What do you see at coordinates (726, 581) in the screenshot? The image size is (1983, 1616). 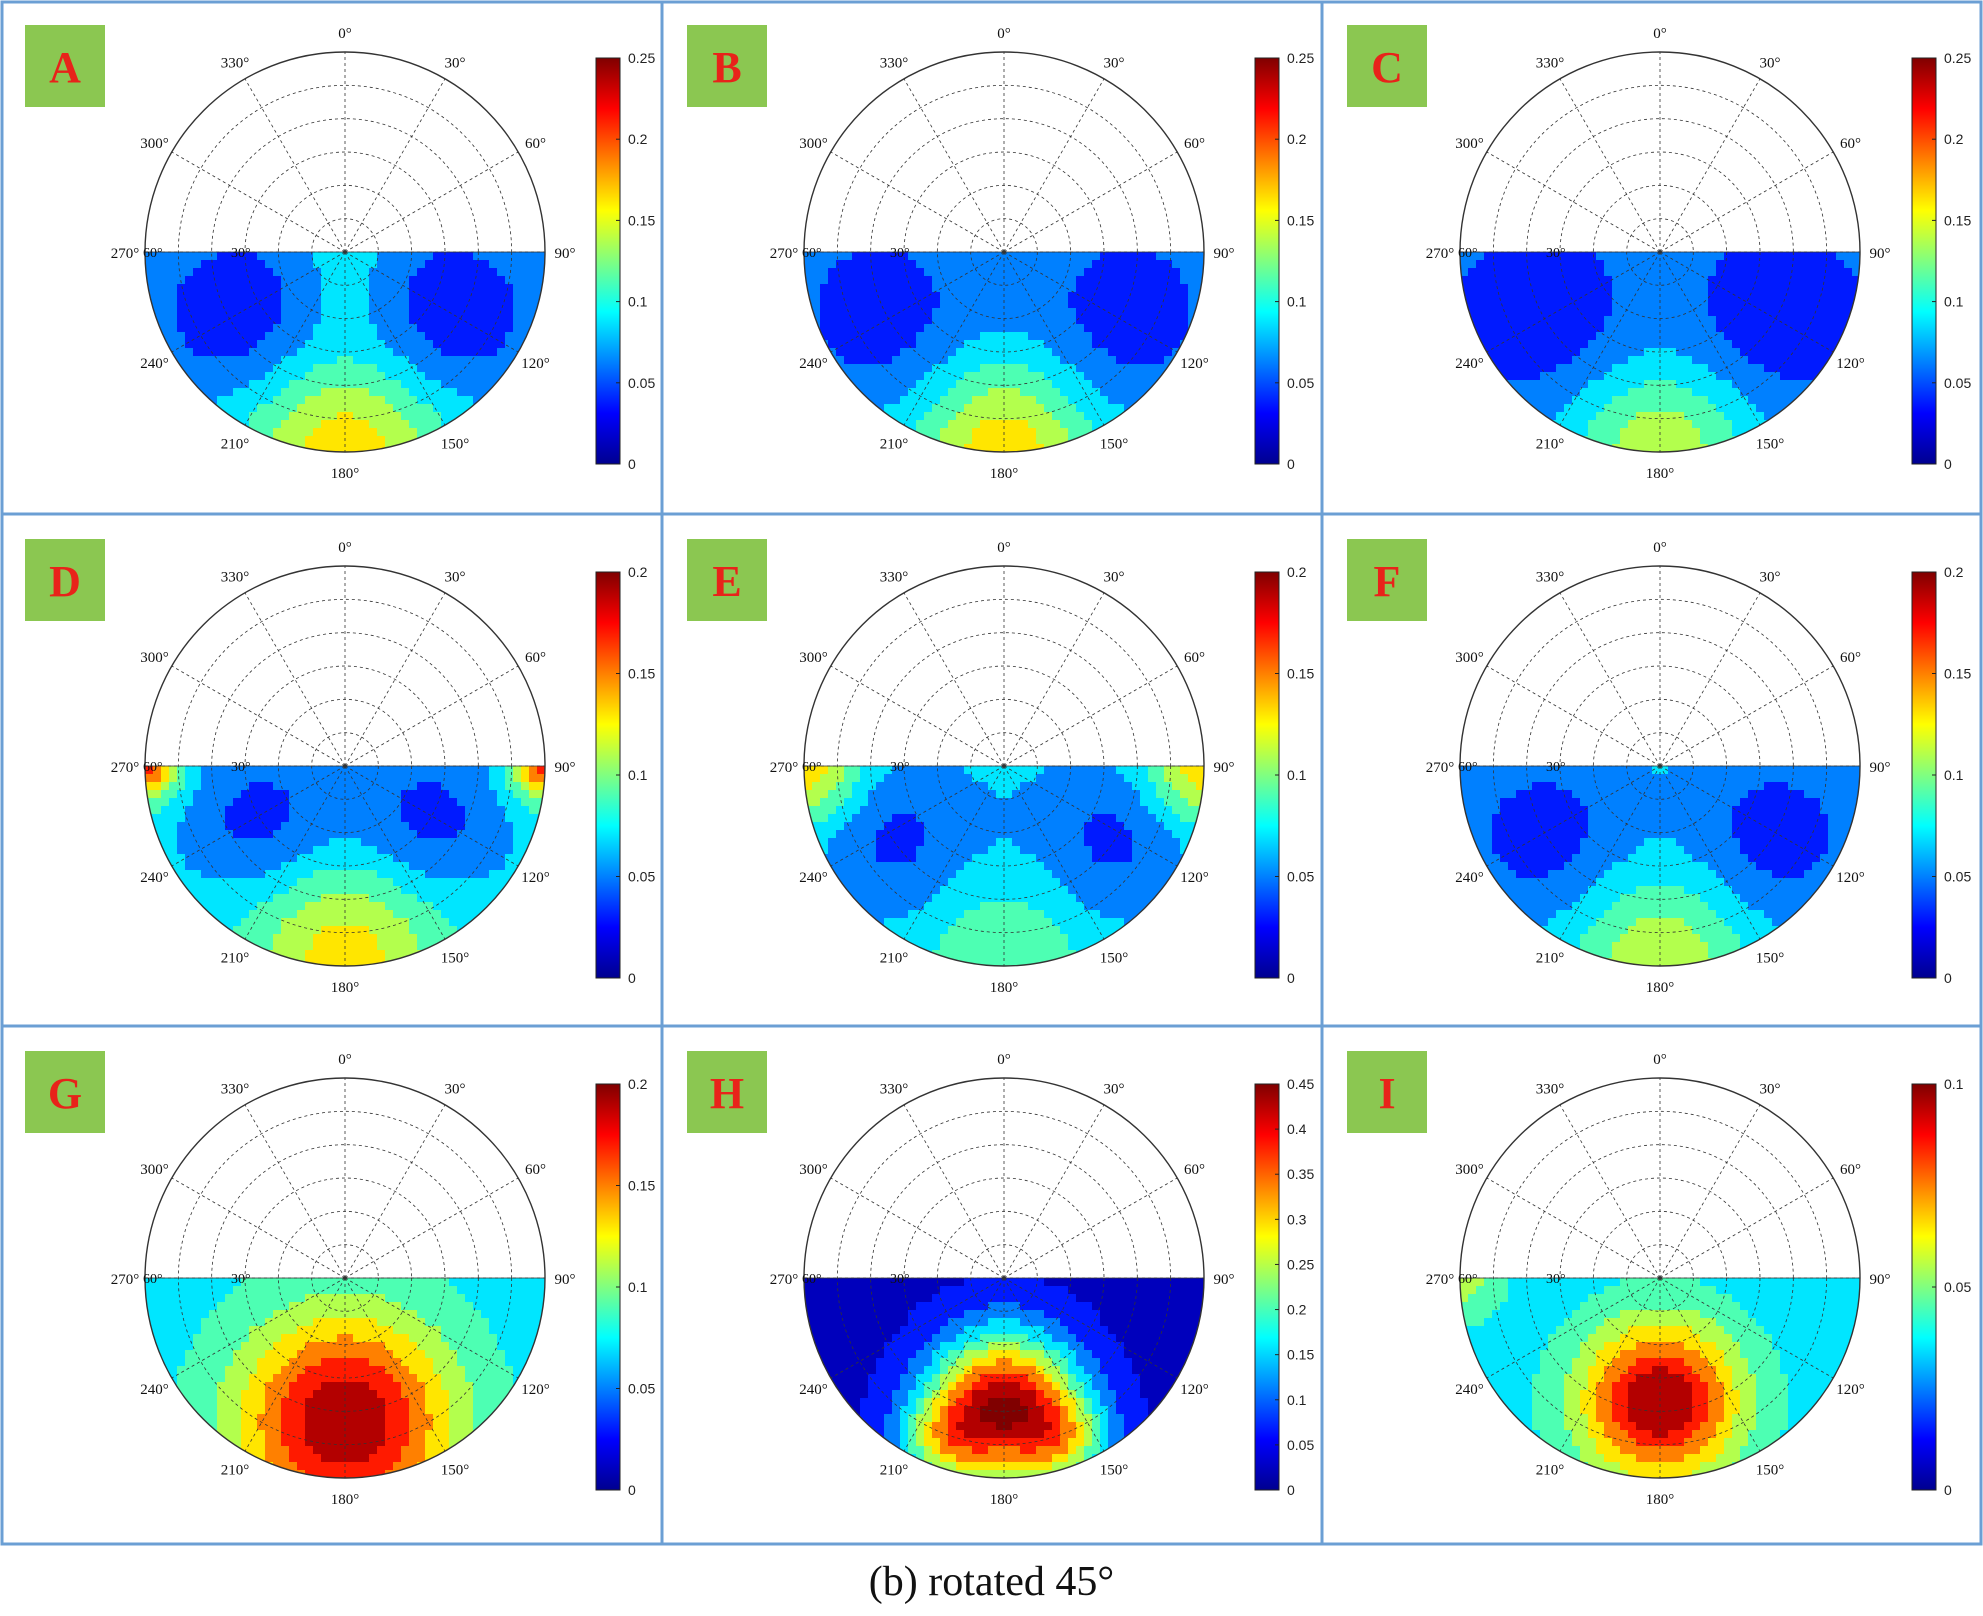 I see `panel-letter: E` at bounding box center [726, 581].